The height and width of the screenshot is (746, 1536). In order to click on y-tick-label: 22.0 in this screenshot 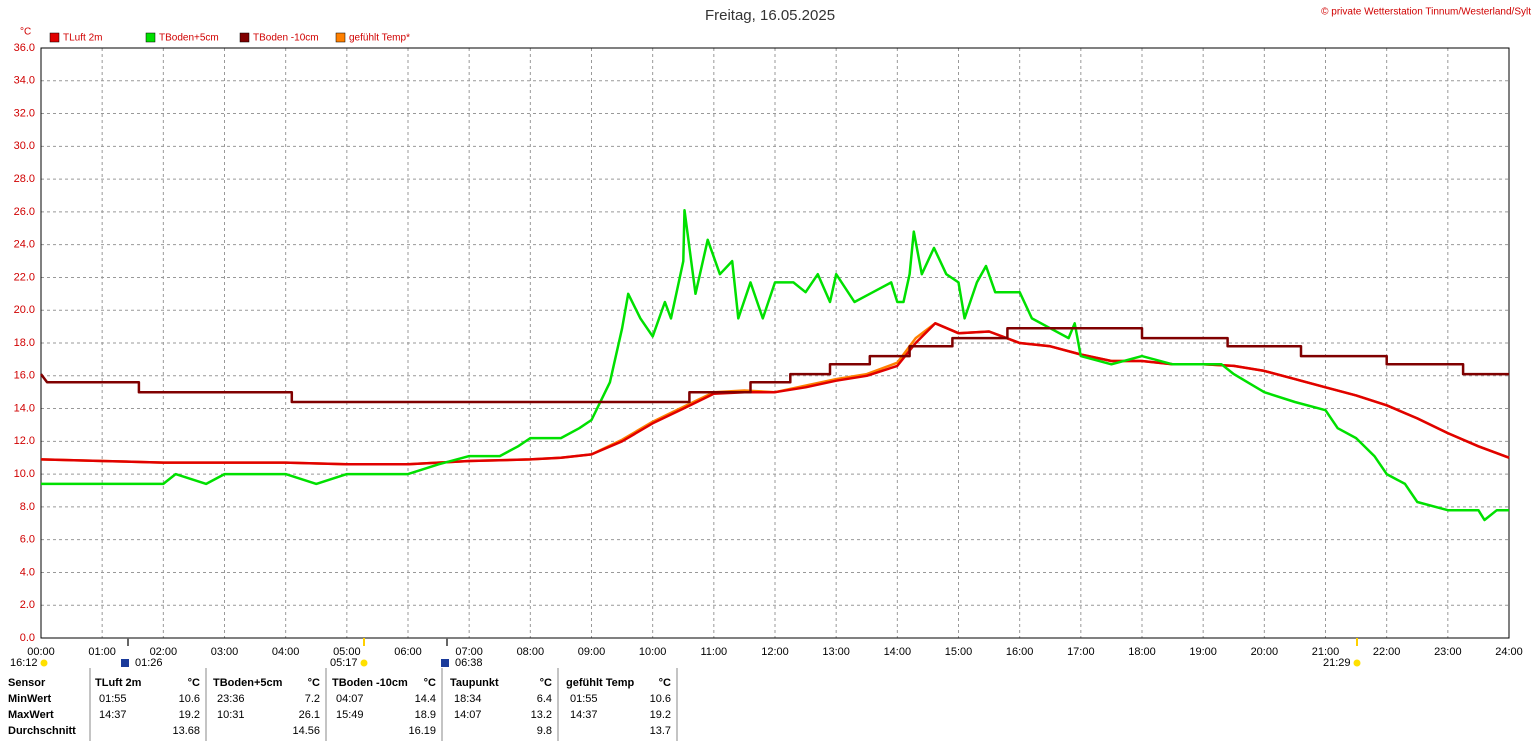, I will do `click(24, 277)`.